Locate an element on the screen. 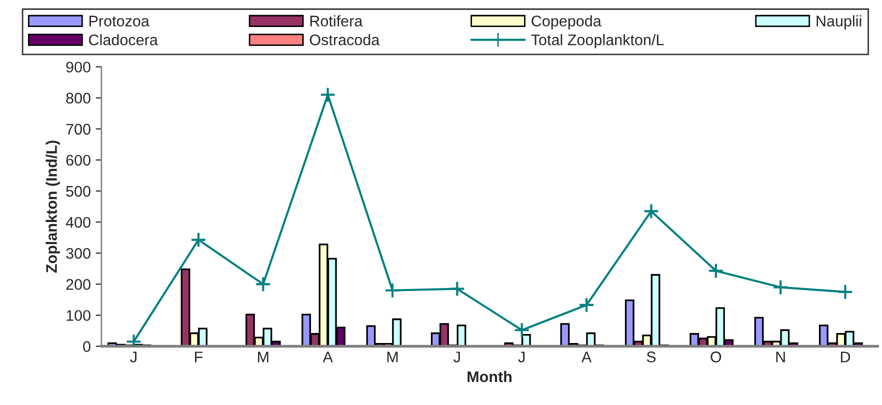 This screenshot has width=882, height=405. x-tick-label: F is located at coordinates (199, 357).